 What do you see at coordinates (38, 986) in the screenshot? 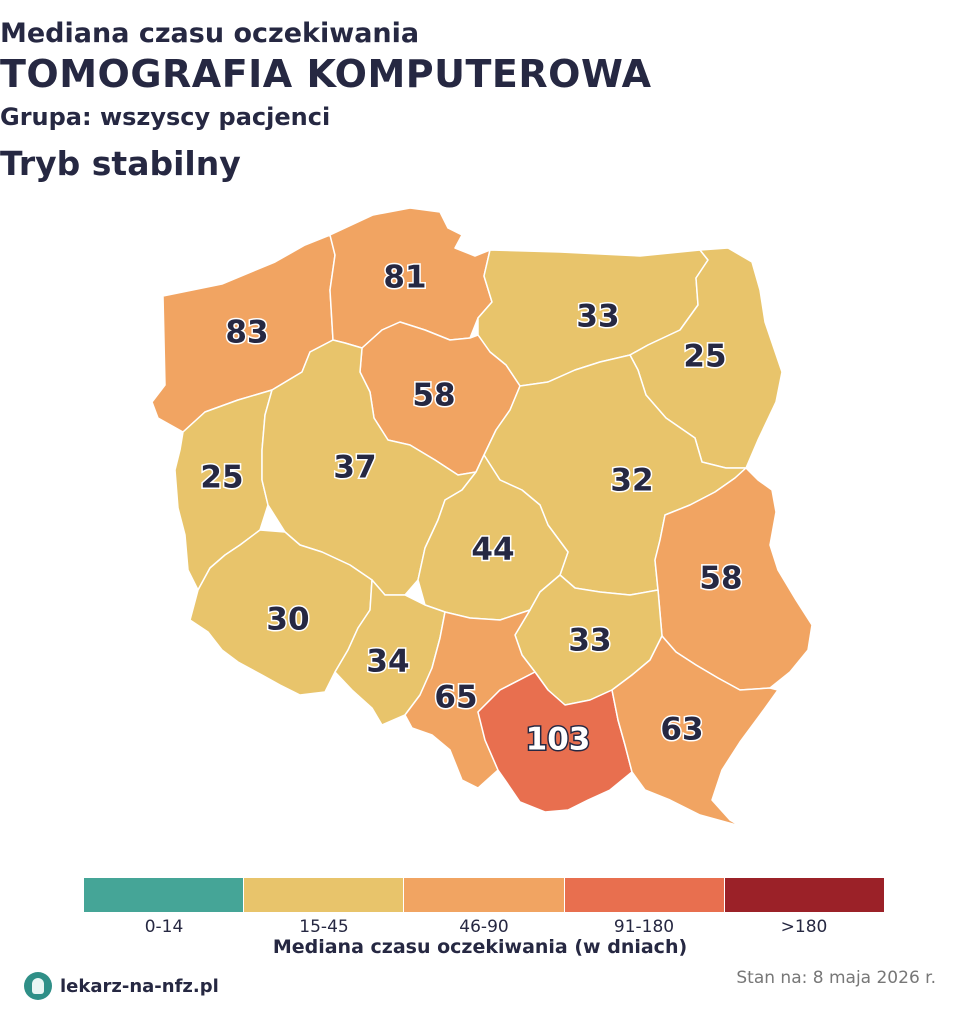
I see `doctor-logo-icon` at bounding box center [38, 986].